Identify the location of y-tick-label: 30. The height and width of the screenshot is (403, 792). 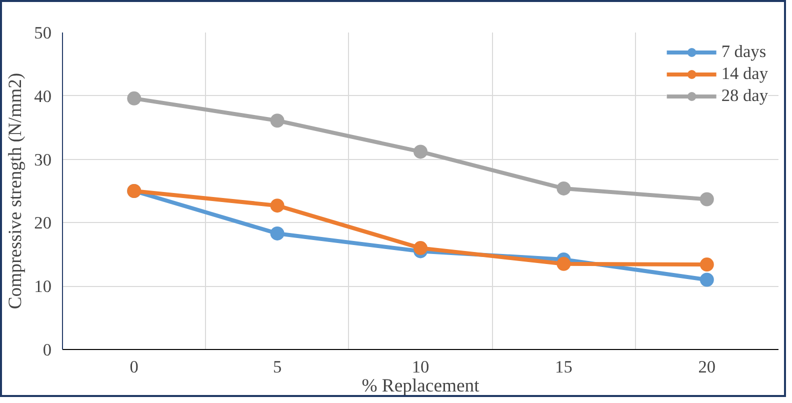
(43, 160).